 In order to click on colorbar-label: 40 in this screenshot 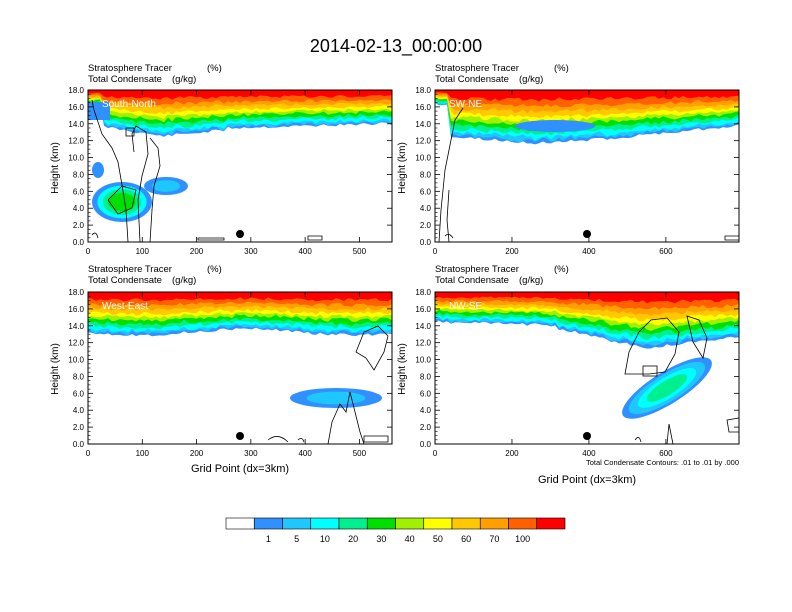, I will do `click(410, 539)`.